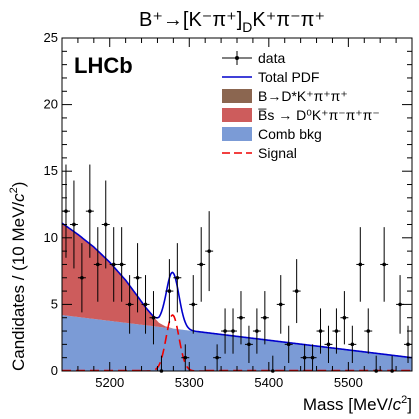  Describe the element at coordinates (409, 404) in the screenshot. I see `x-axis-title-close: ]` at that location.